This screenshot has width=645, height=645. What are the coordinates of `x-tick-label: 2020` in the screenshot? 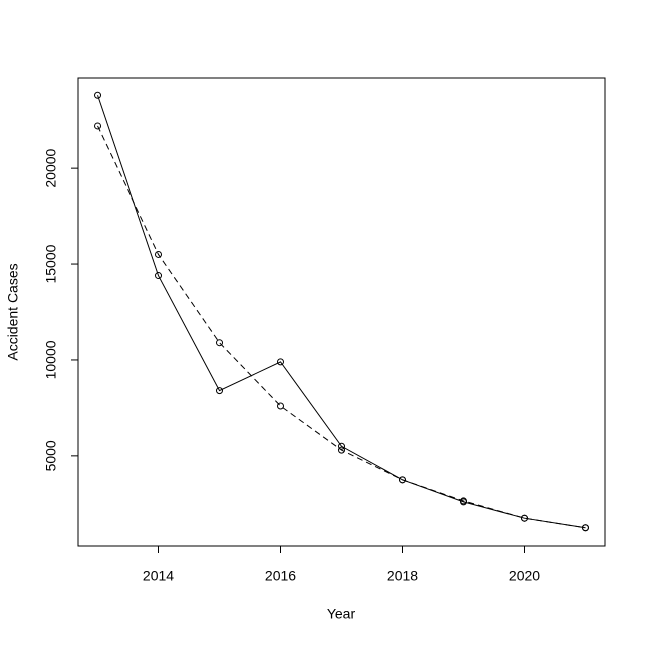 It's located at (524, 576).